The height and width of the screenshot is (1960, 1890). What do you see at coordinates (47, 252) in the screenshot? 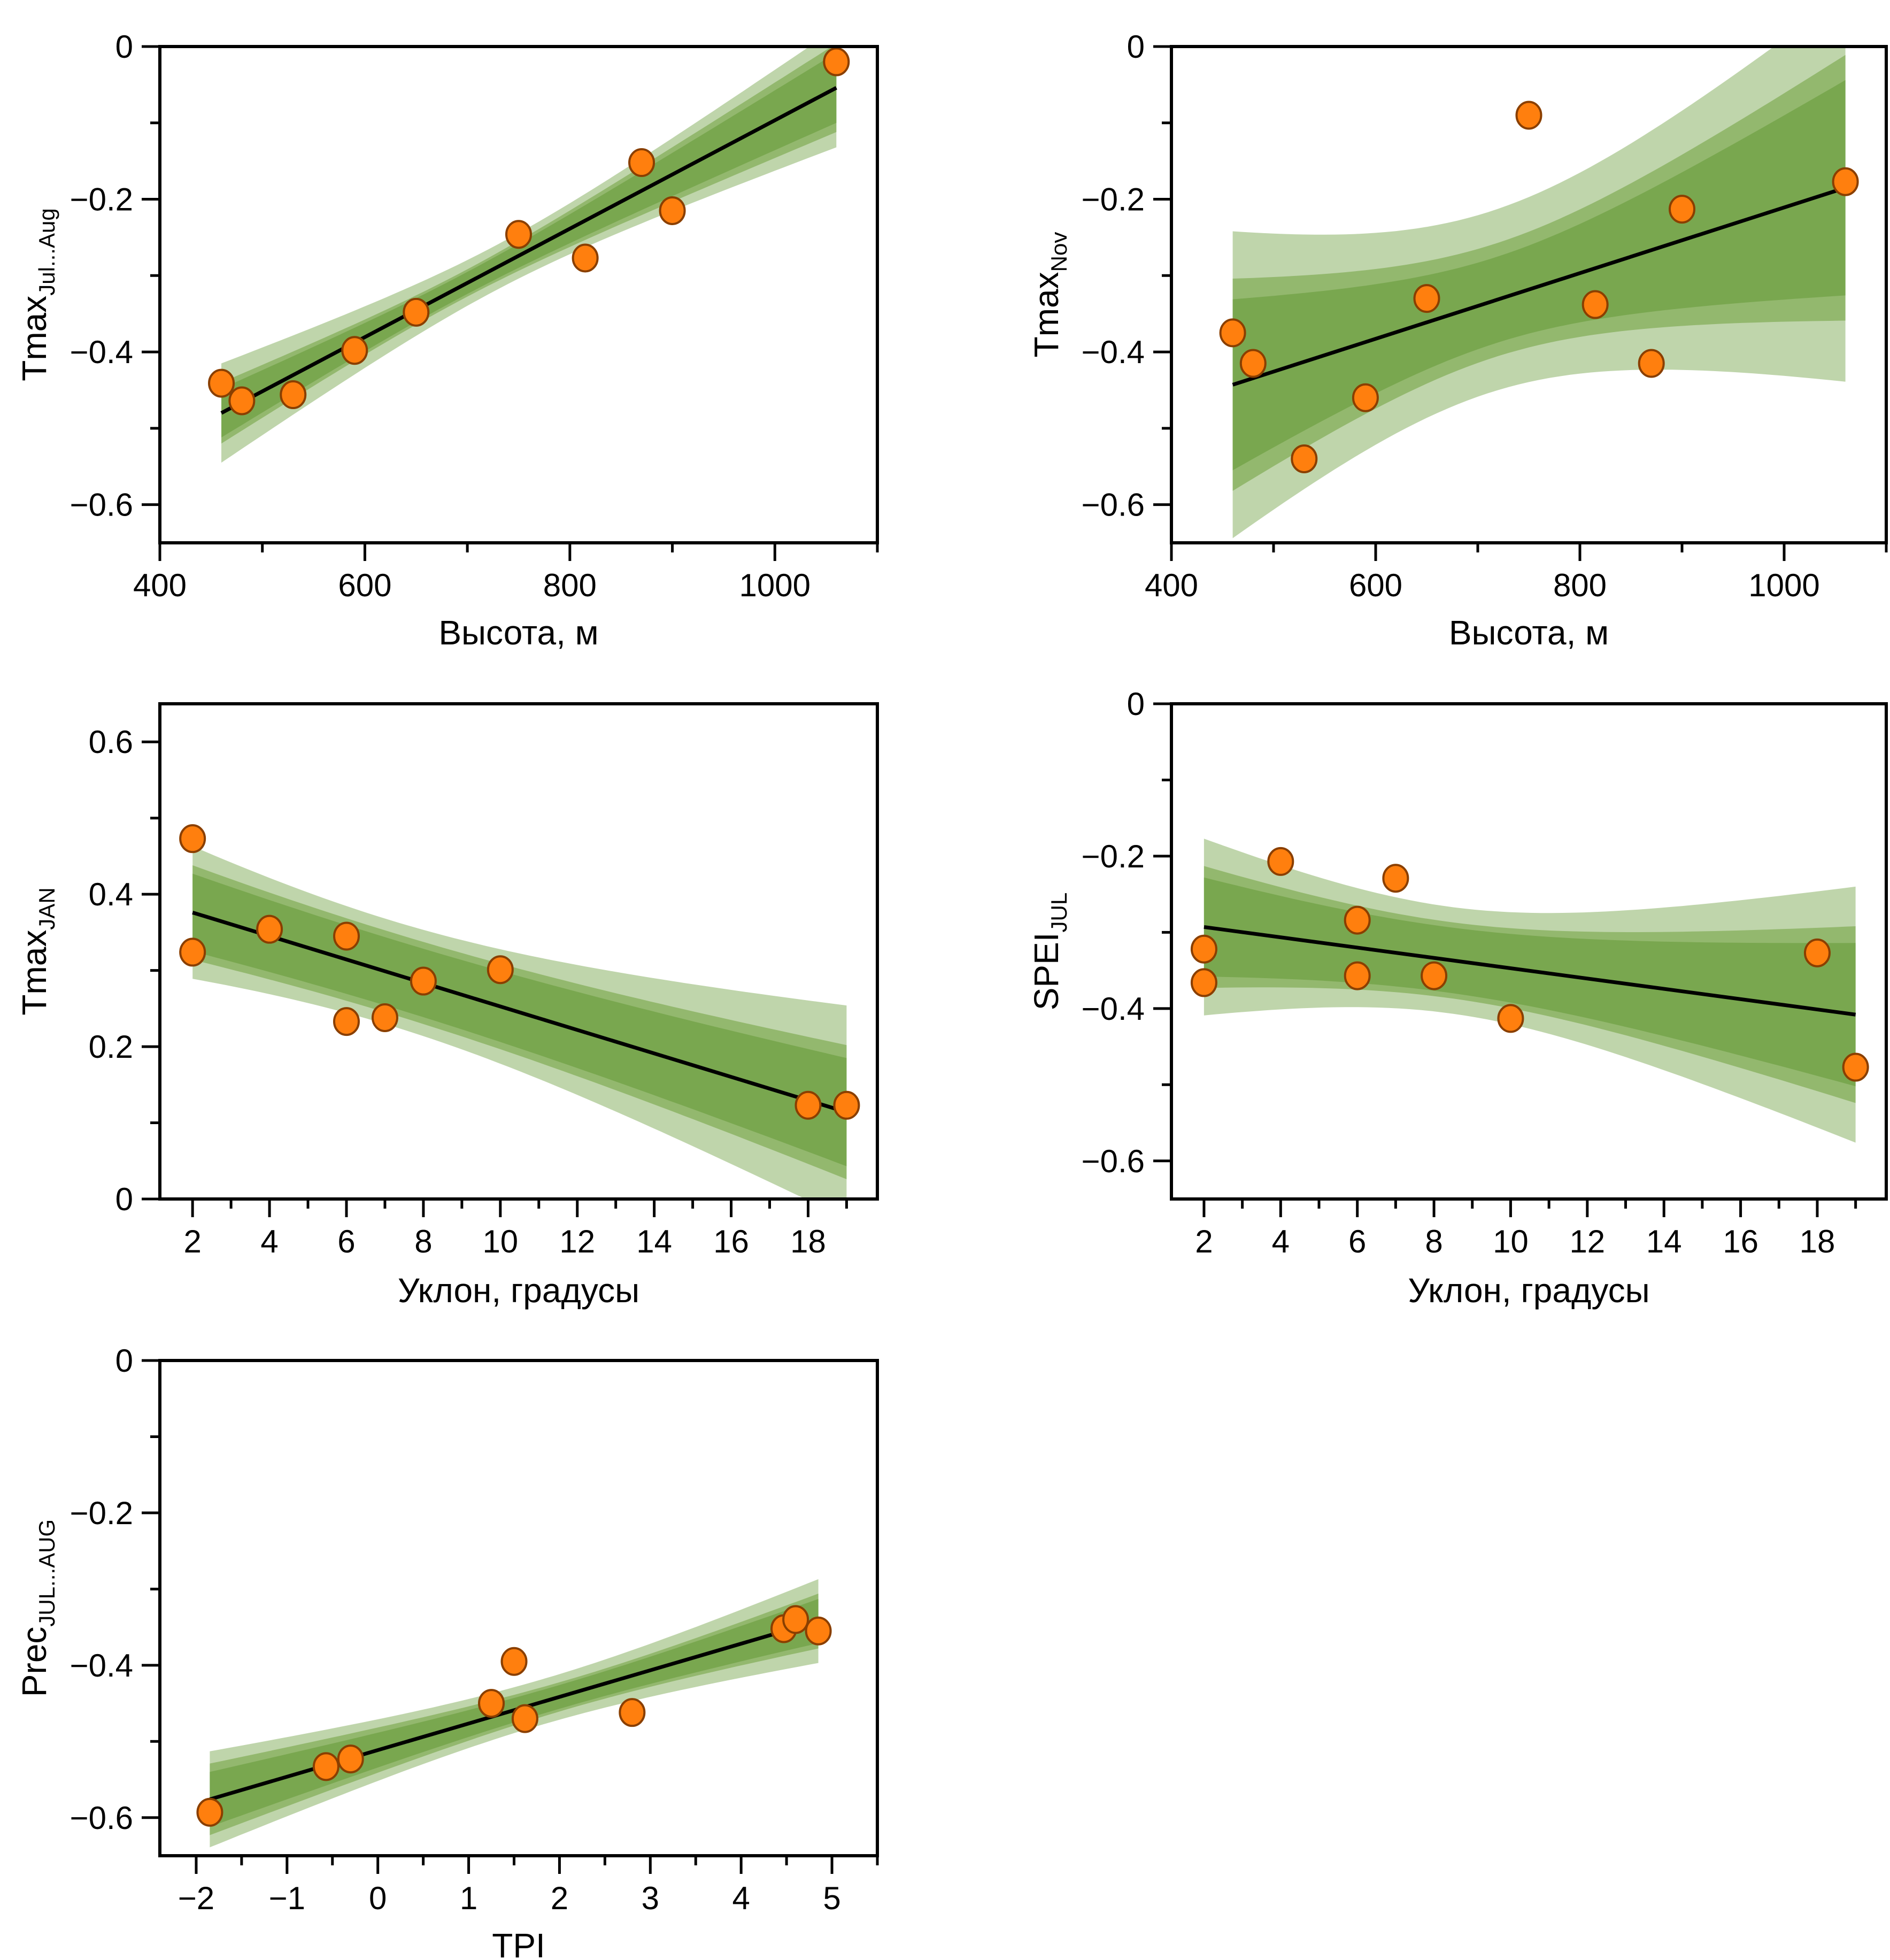
I see `y-axis-label-subscript: Jul...Aug` at bounding box center [47, 252].